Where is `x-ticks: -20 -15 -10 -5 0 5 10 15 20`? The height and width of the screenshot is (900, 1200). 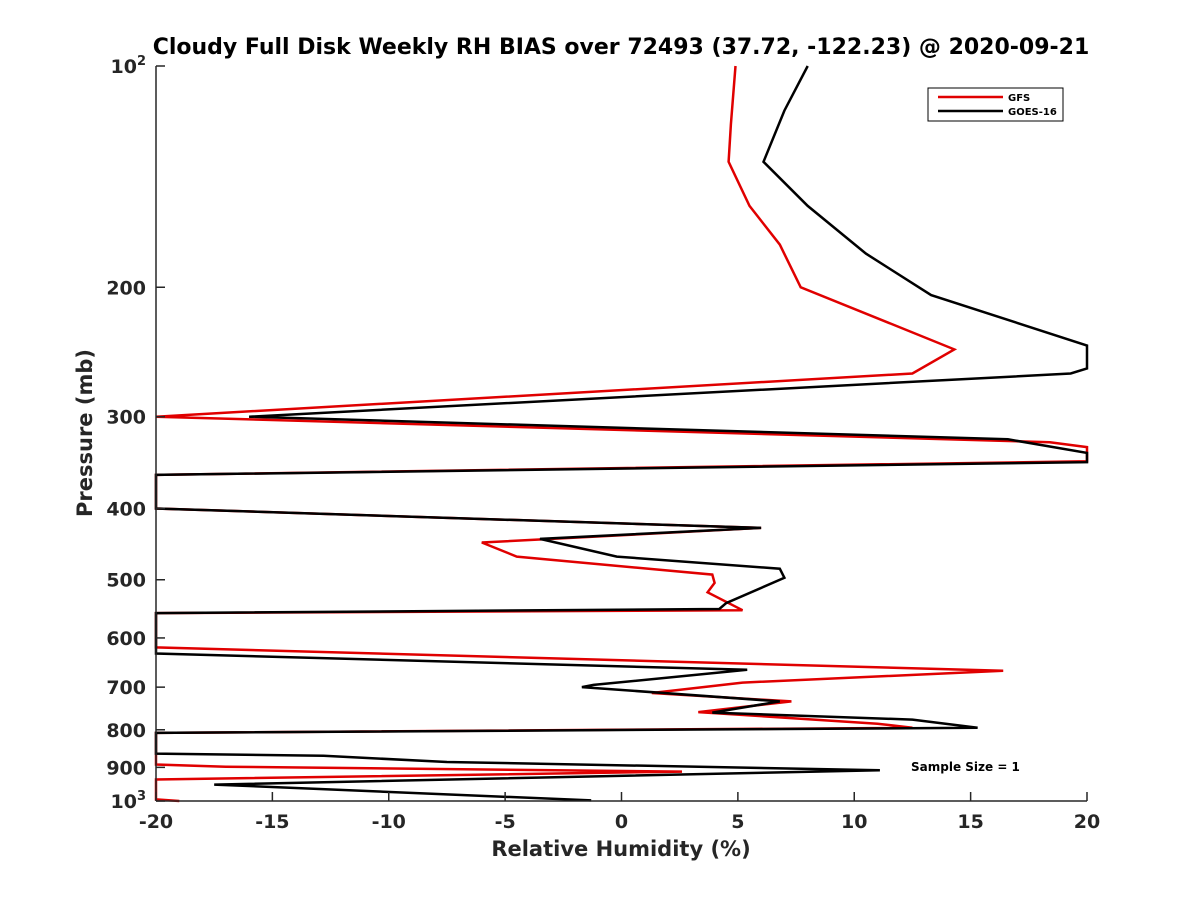
x-ticks: -20 -15 -10 -5 0 5 10 15 20 is located at coordinates (619, 812).